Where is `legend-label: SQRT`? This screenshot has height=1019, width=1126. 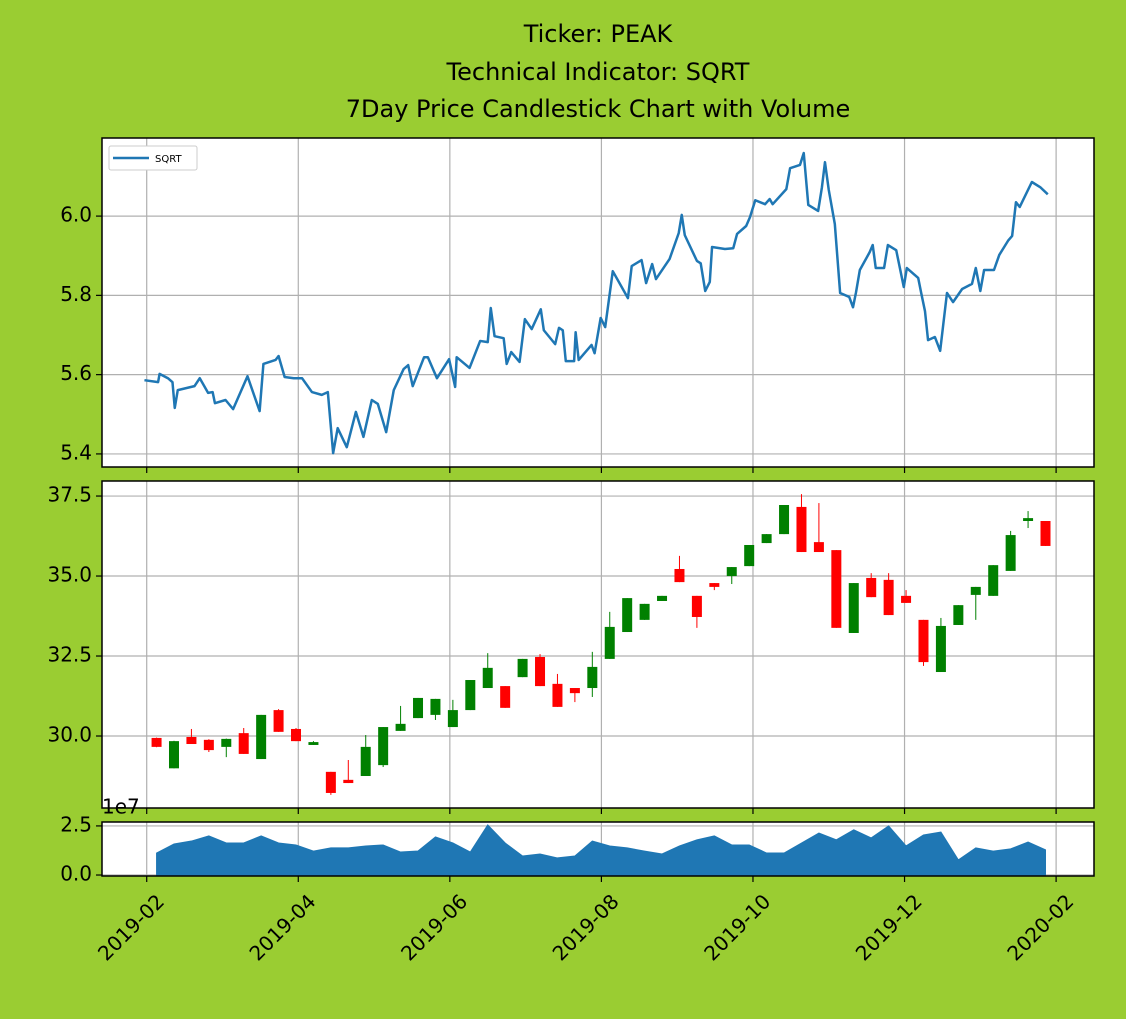 legend-label: SQRT is located at coordinates (168, 159).